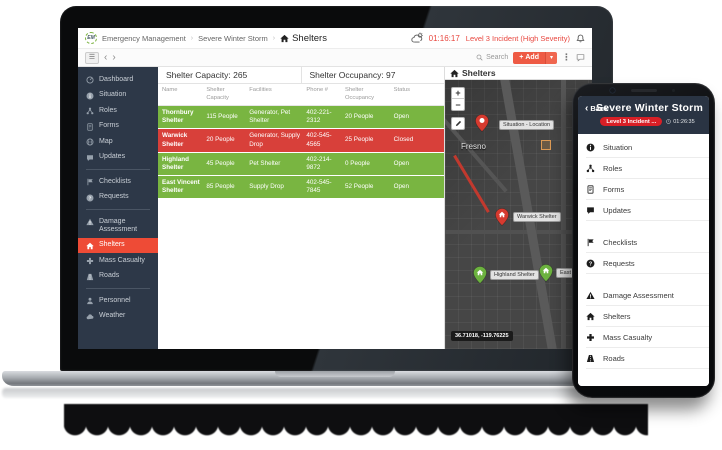 The width and height of the screenshot is (722, 450). What do you see at coordinates (647, 337) in the screenshot?
I see `phone-menu-mass-casualty: Mass Casualty` at bounding box center [647, 337].